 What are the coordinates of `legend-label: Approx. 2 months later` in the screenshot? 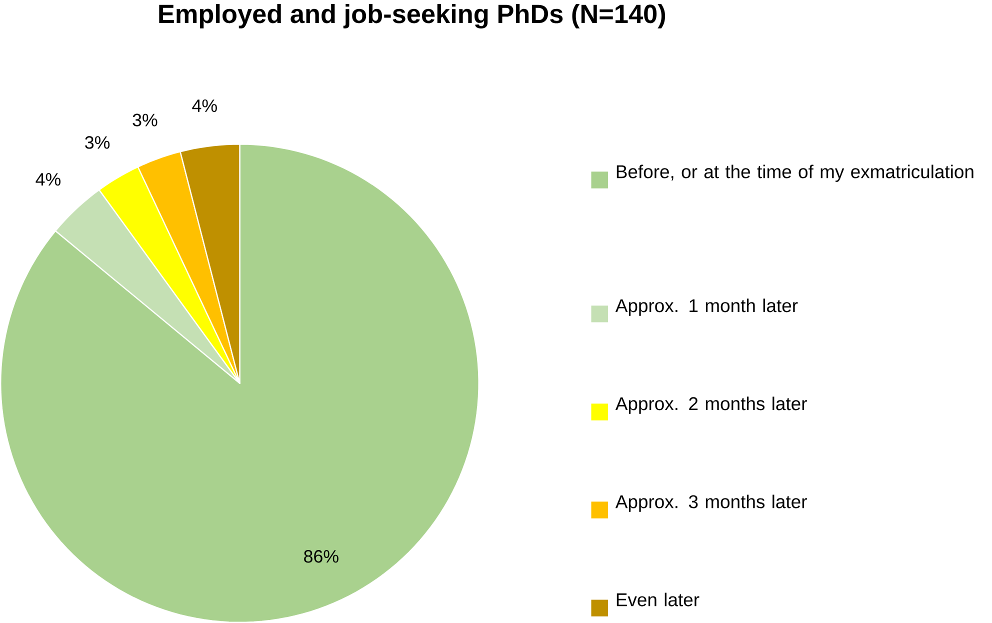 It's located at (711, 405).